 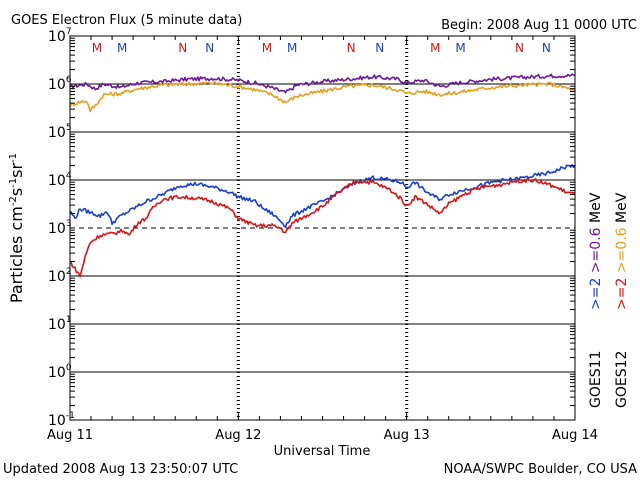 What do you see at coordinates (407, 435) in the screenshot?
I see `x-tick-label: Aug 13` at bounding box center [407, 435].